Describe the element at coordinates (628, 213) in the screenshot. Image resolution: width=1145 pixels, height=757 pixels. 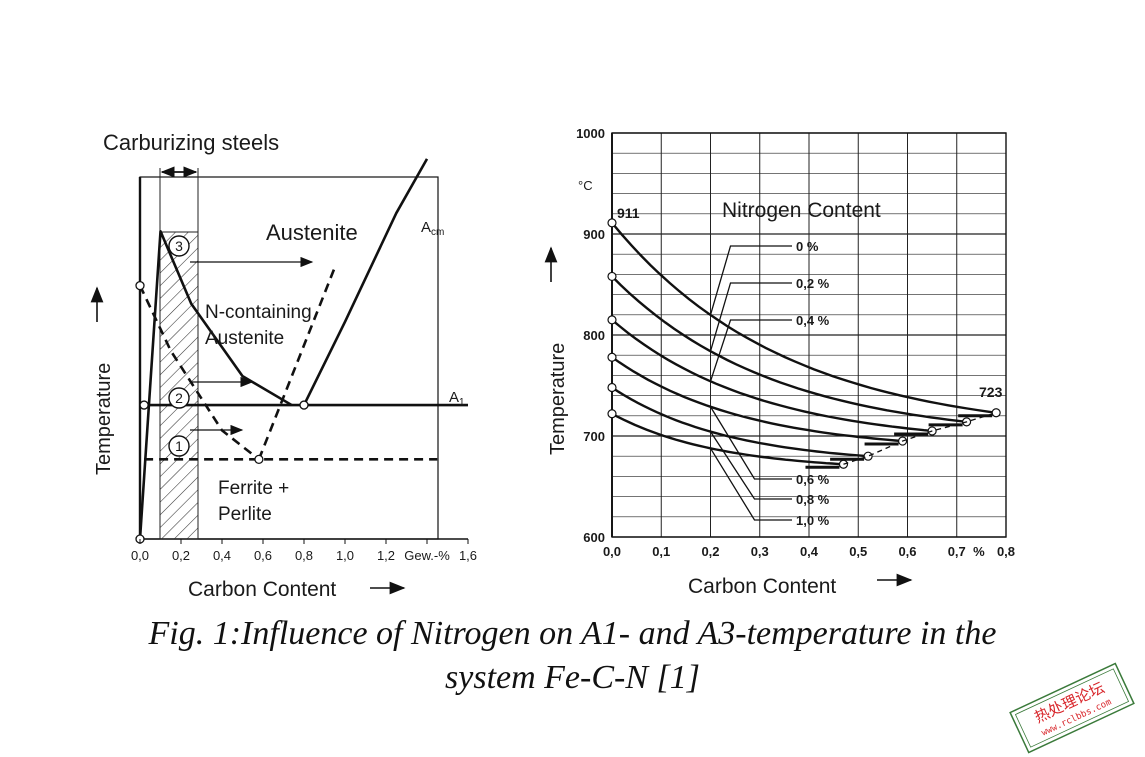
I see `start-temp-label: 911` at that location.